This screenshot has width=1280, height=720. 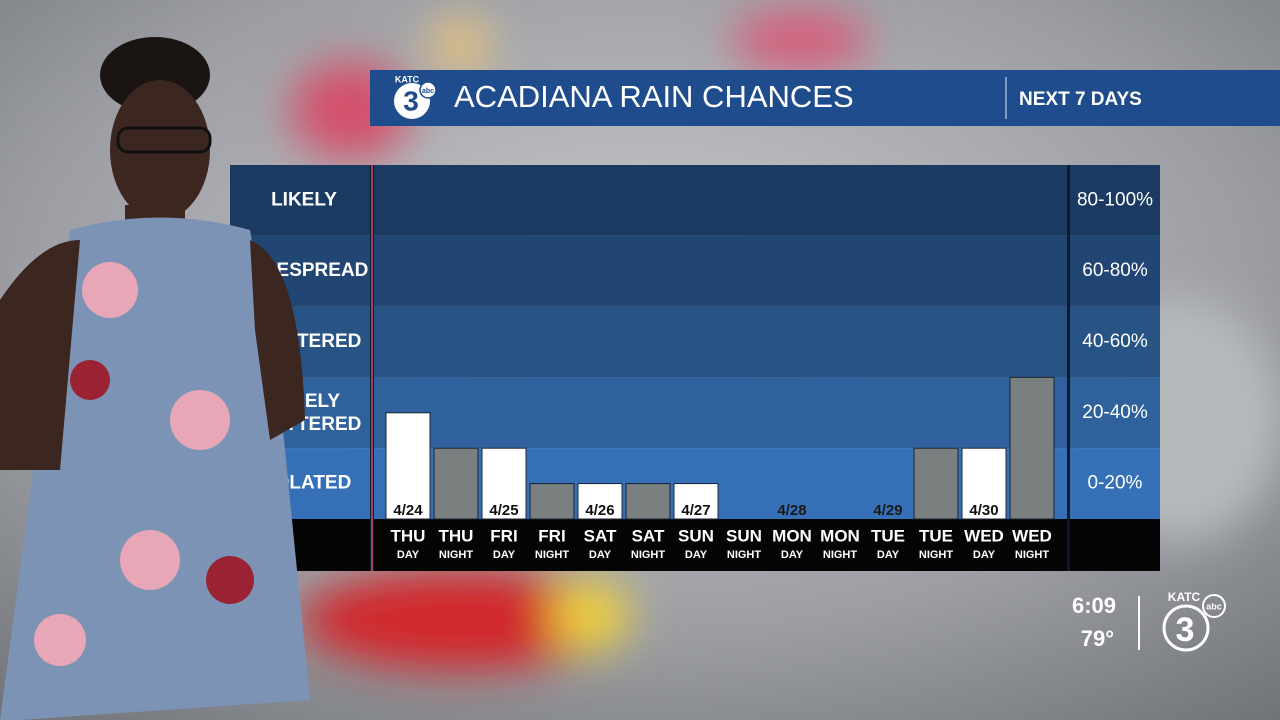 I want to click on corner-logo-abc, so click(x=1214, y=606).